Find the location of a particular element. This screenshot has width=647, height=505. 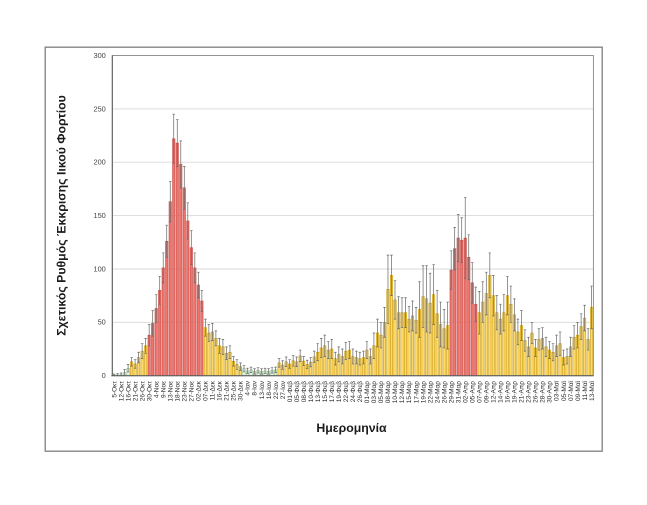

svg-text: 18-Ιαν is located at coordinates (269, 390).